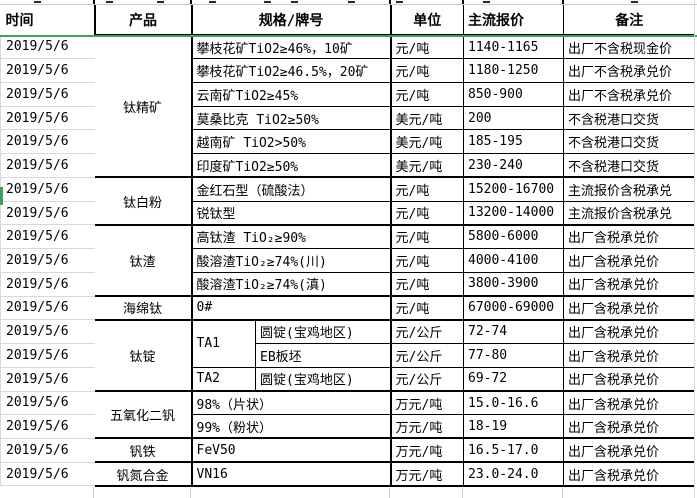  I want to click on cell-product-group: 钒氮合金, so click(143, 474).